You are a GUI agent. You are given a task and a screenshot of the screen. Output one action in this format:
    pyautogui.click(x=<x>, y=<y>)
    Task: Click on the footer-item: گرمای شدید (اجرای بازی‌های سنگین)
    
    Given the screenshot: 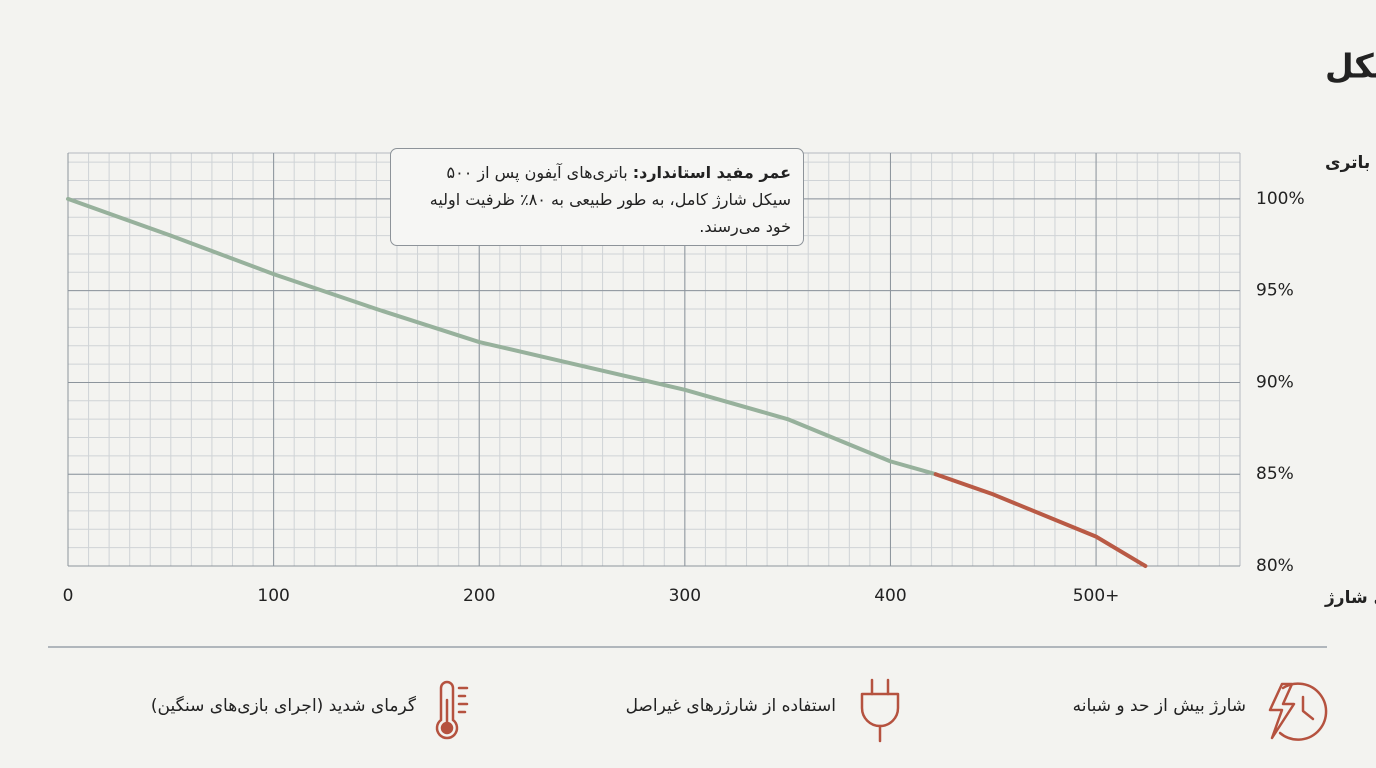 What is the action you would take?
    pyautogui.click(x=283, y=706)
    